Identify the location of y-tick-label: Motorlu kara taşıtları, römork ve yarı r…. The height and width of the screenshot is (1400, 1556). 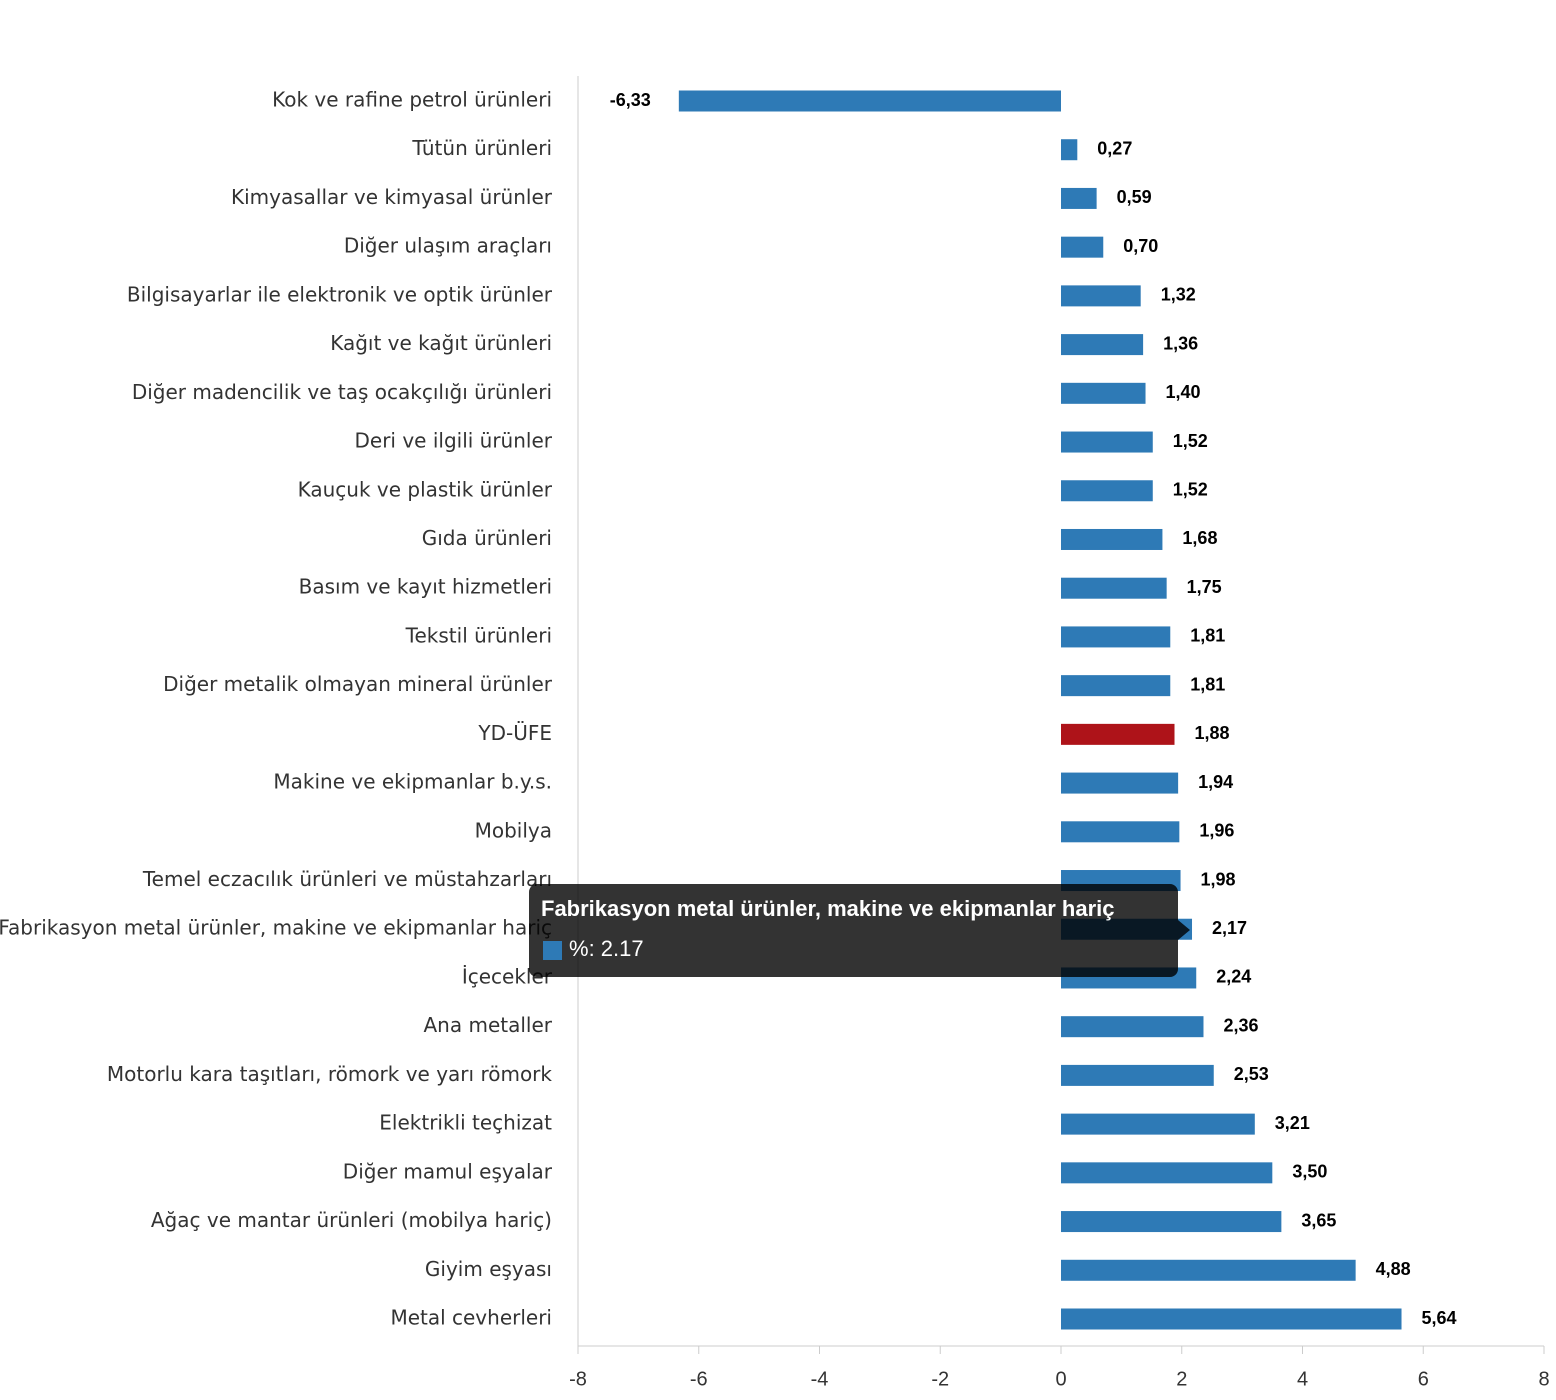
(330, 1074).